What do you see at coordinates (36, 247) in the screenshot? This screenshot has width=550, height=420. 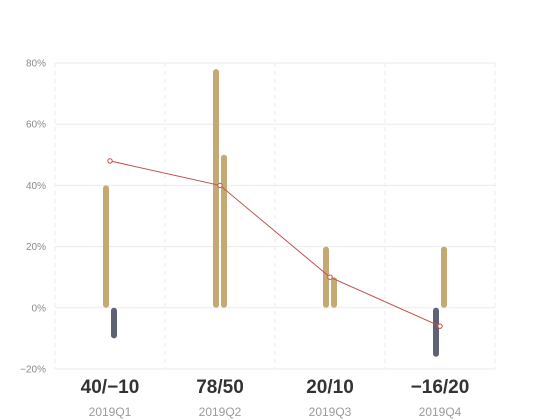 I see `y-tick-label: 20%` at bounding box center [36, 247].